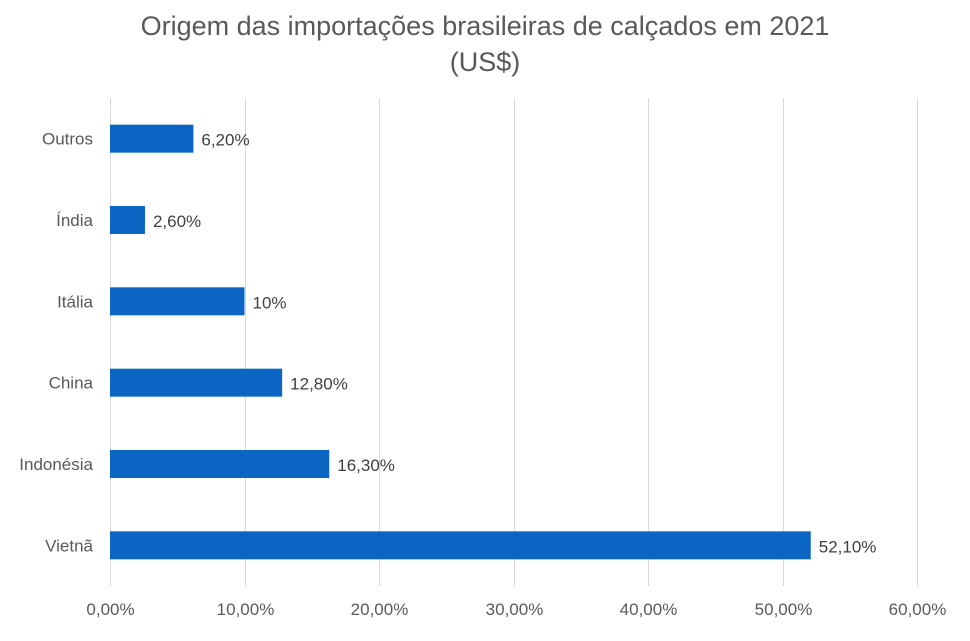  What do you see at coordinates (649, 609) in the screenshot?
I see `x-tick-label: 40,00%` at bounding box center [649, 609].